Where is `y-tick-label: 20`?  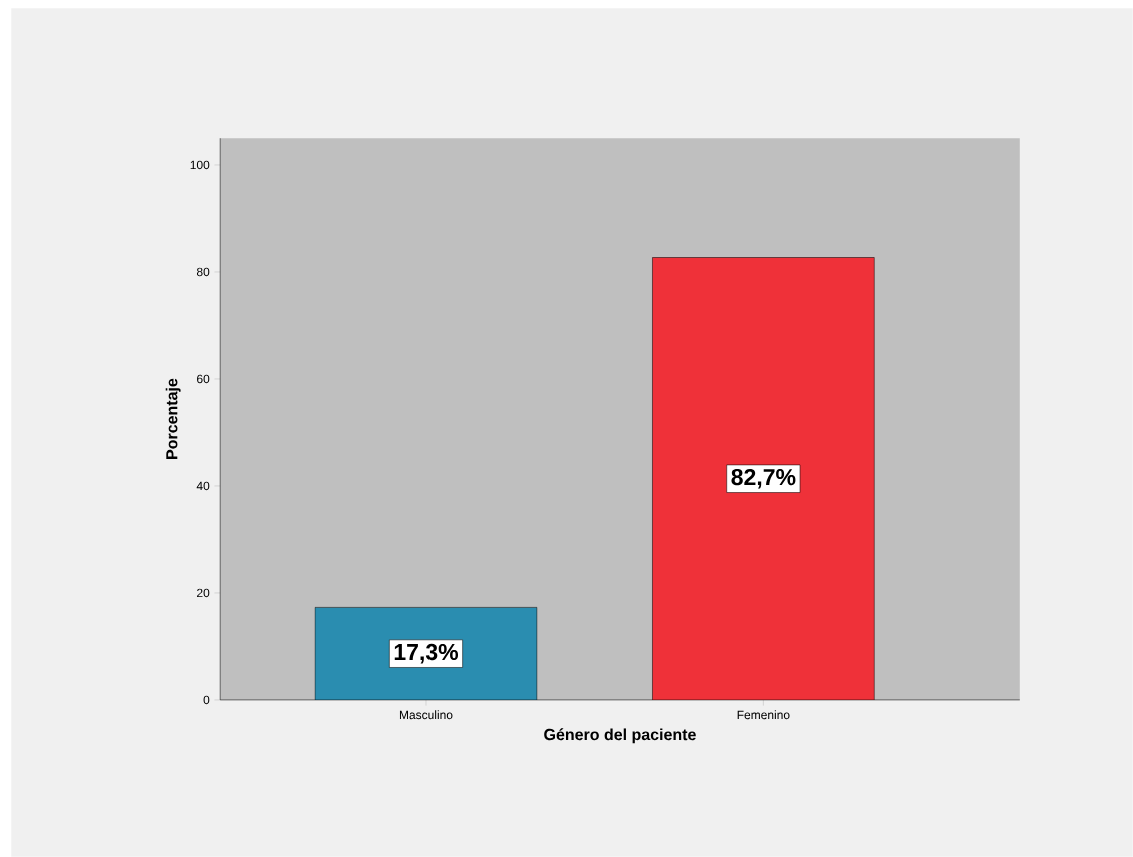 y-tick-label: 20 is located at coordinates (203, 593).